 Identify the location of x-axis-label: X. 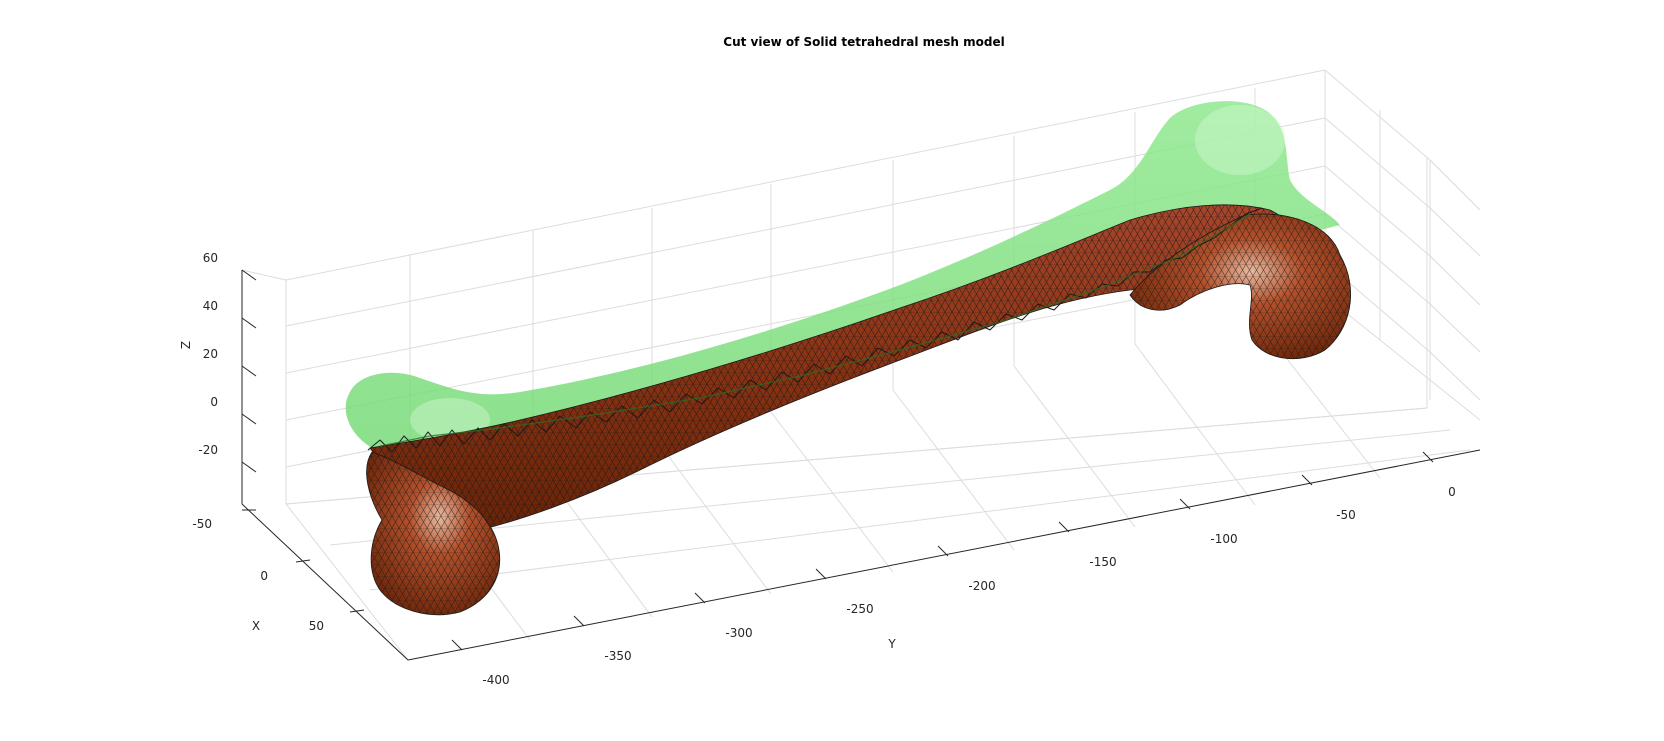
(256, 626).